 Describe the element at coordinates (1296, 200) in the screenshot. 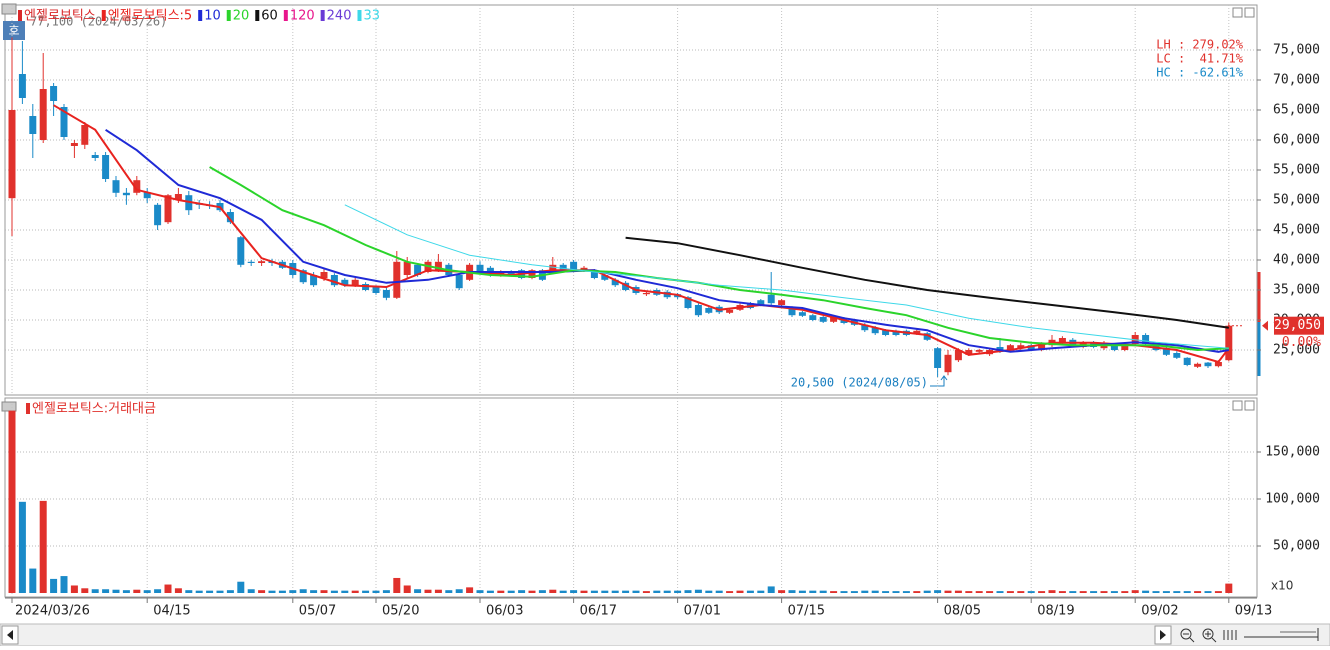

I see `y-tick-label: 50,000` at that location.